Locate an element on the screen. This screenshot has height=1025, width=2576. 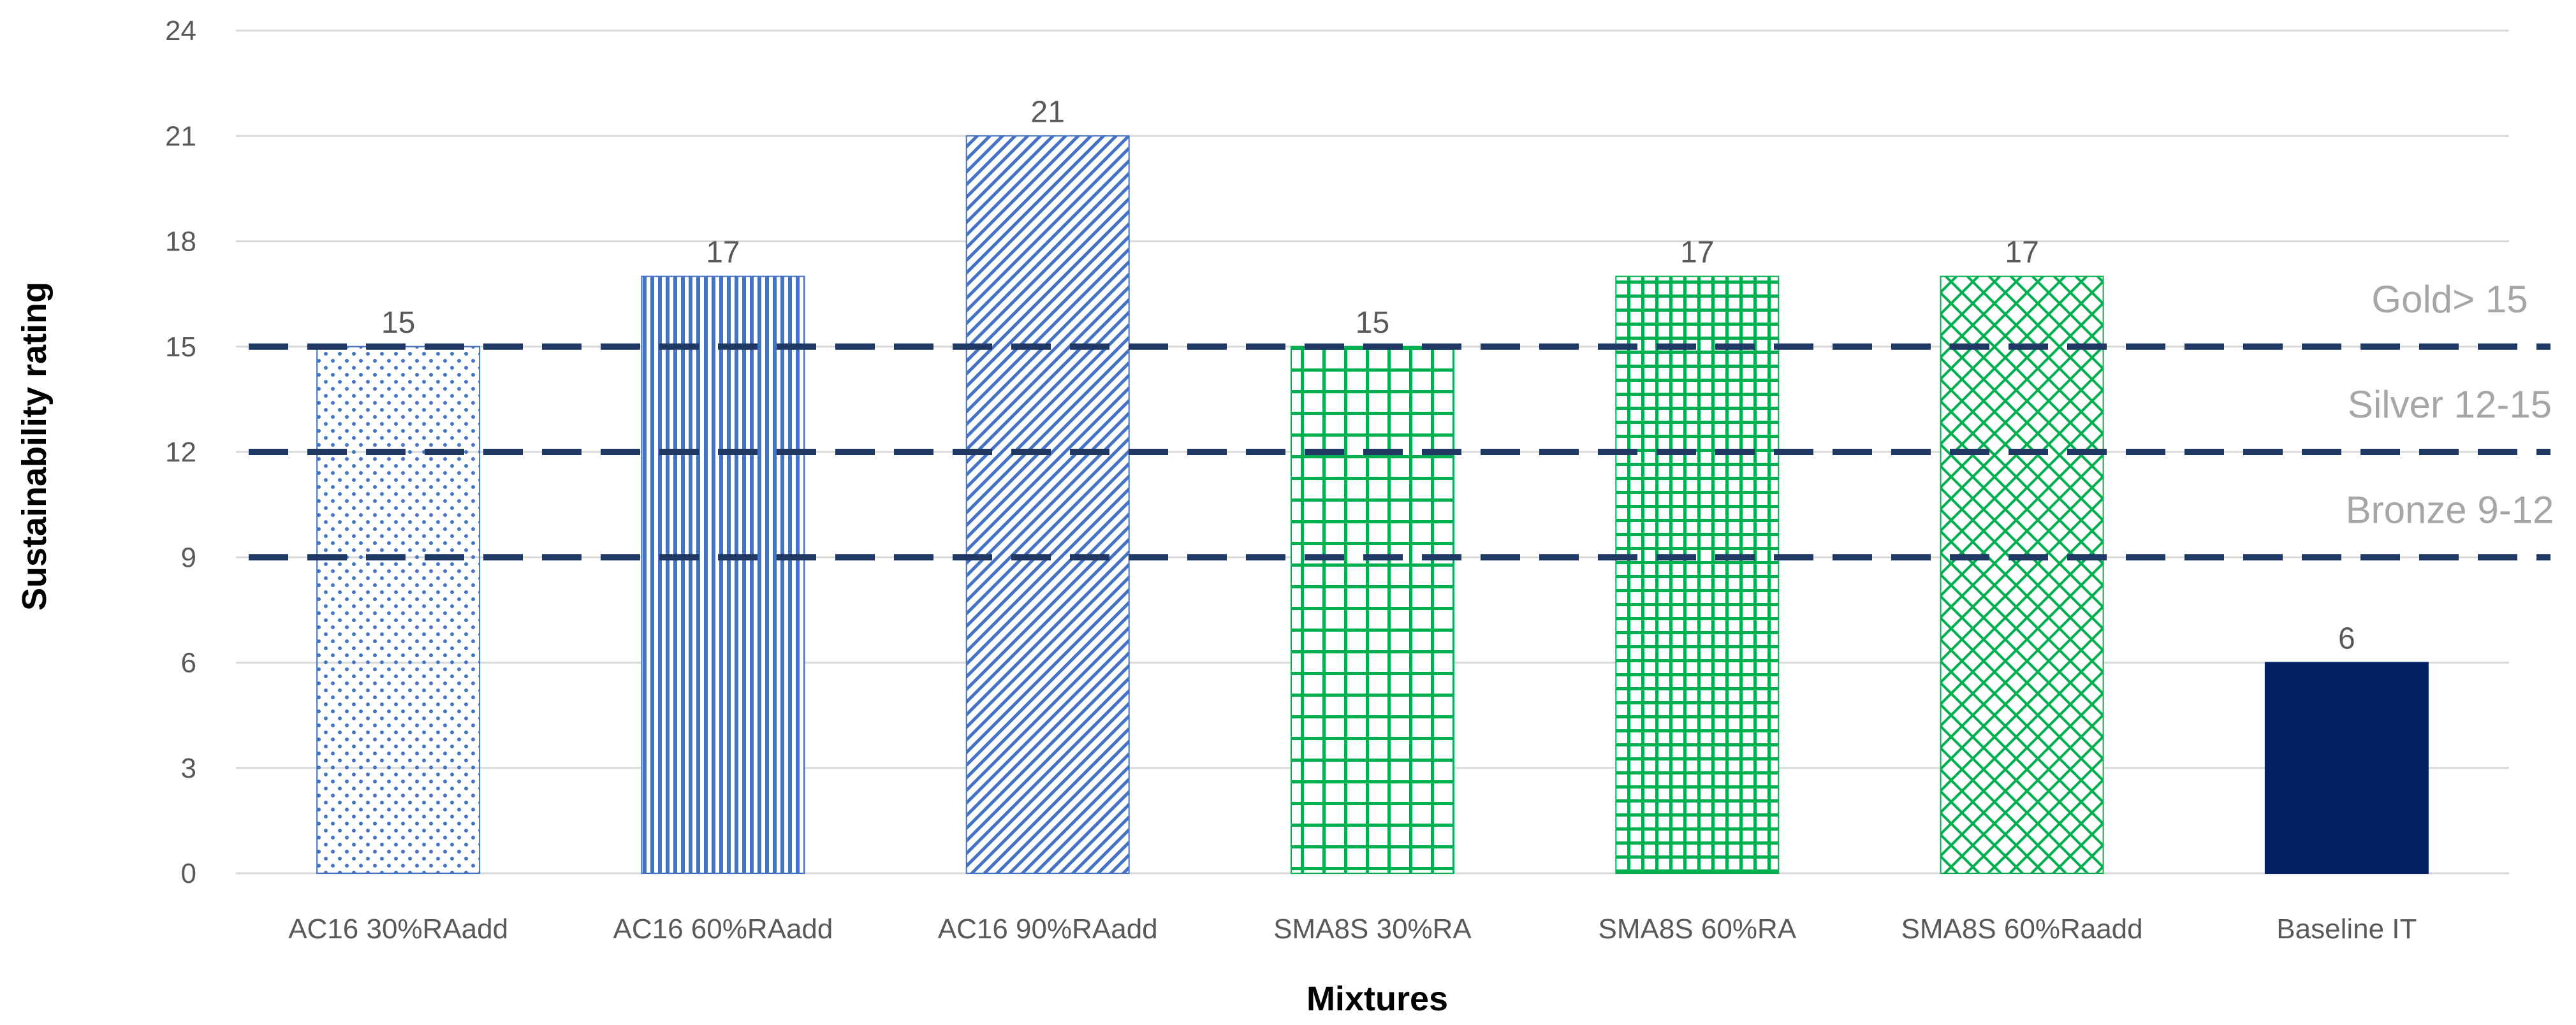
y-tick-label: 15 is located at coordinates (181, 347).